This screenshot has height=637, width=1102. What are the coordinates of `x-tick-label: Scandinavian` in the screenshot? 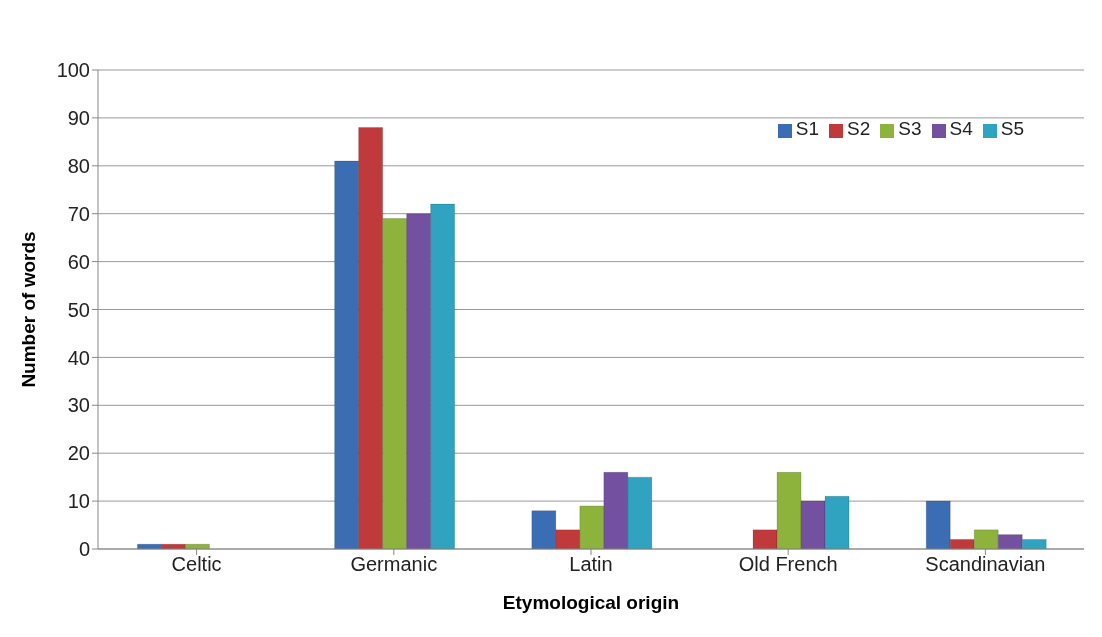 It's located at (985, 564).